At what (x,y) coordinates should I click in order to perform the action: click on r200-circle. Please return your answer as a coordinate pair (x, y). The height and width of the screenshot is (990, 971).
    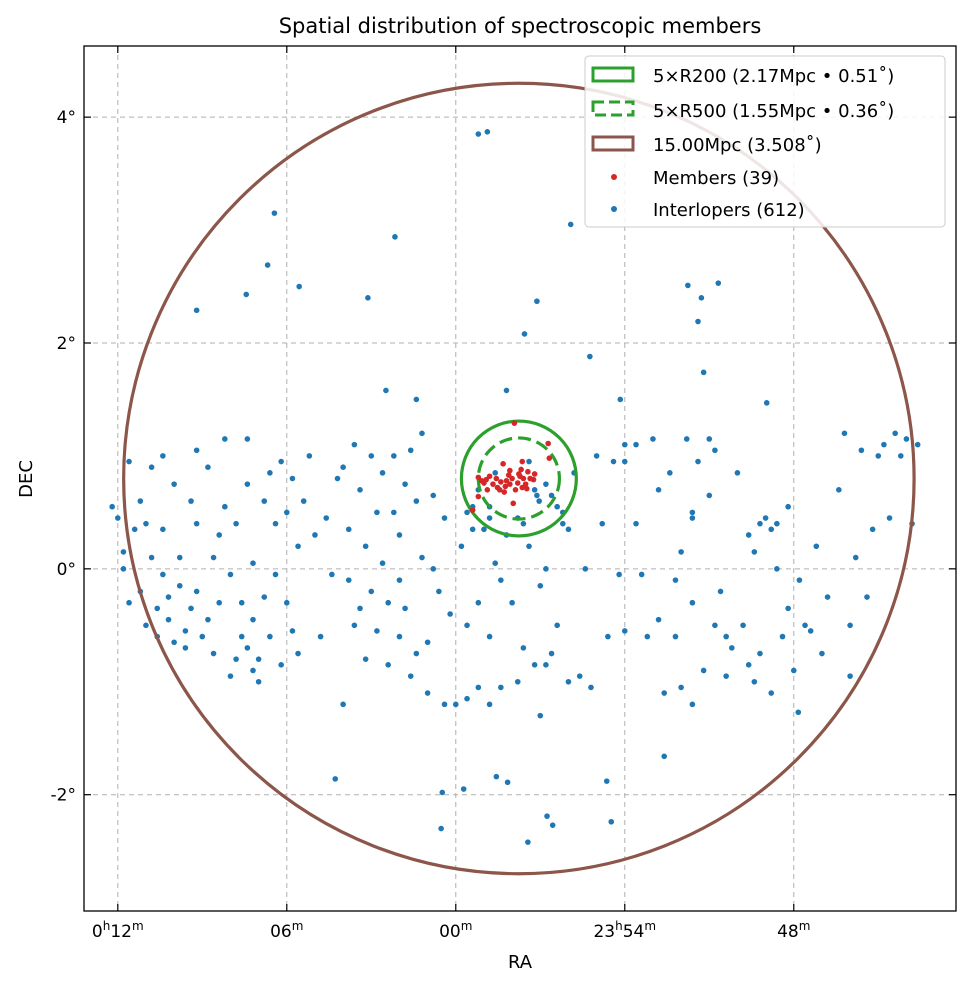
    Looking at the image, I should click on (518, 478).